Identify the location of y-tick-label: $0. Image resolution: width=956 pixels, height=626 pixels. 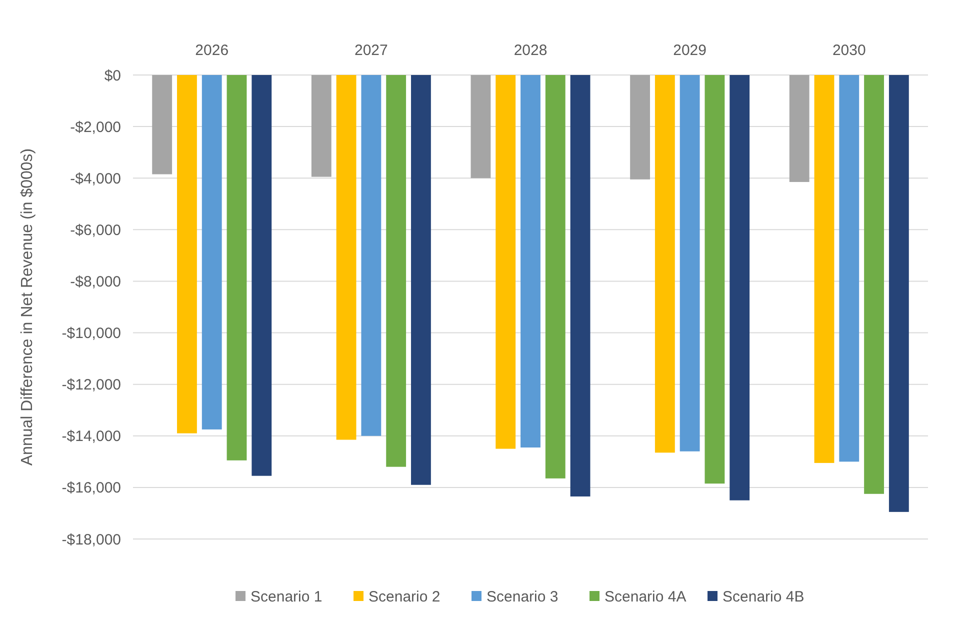
(112, 75).